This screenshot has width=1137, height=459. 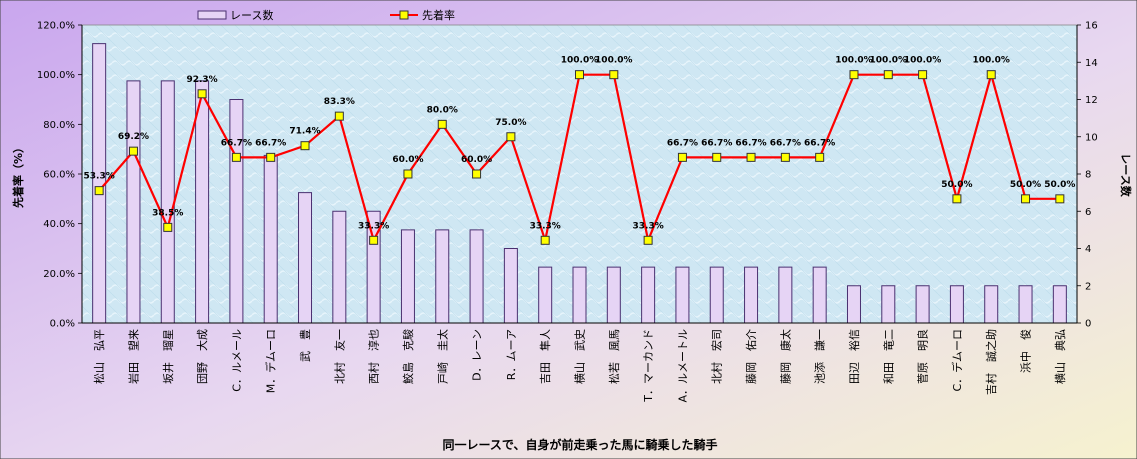 What do you see at coordinates (438, 15) in the screenshot?
I see `legend-line-label: 先着率` at bounding box center [438, 15].